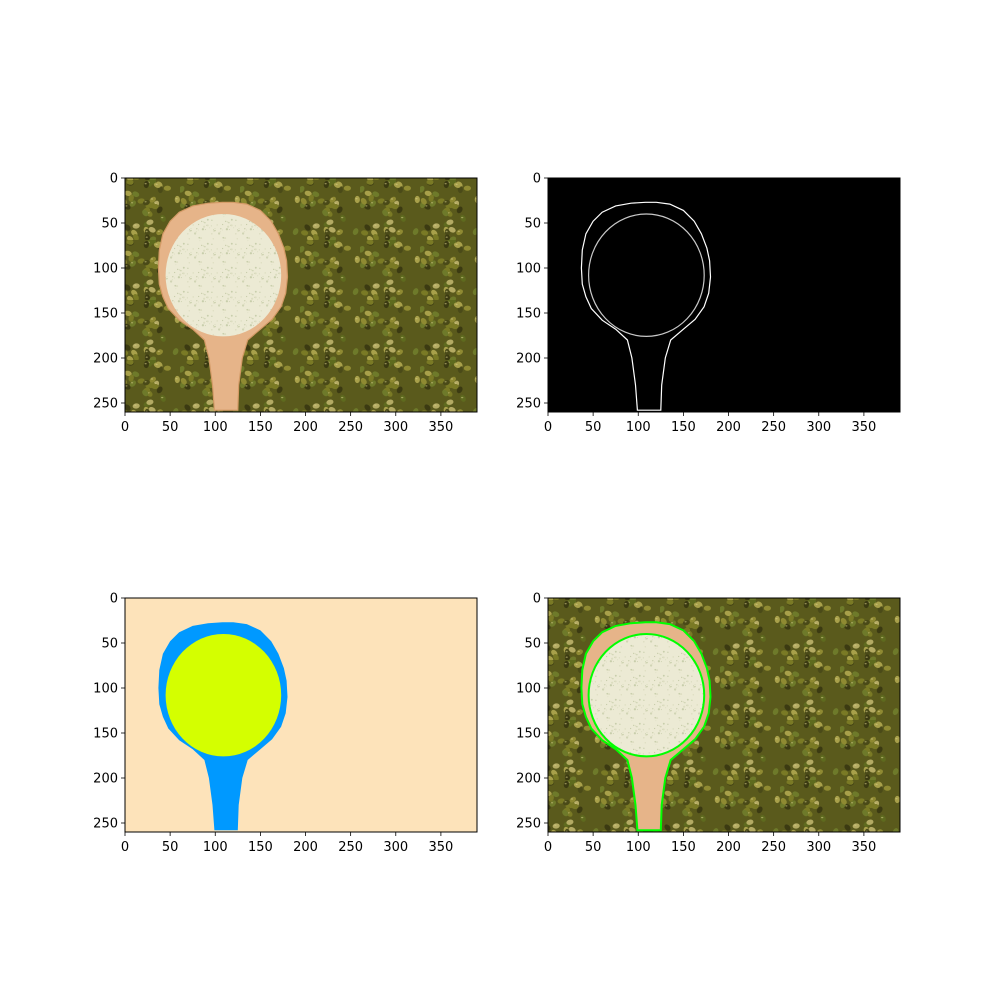  I want to click on segment-bowl, so click(223, 695).